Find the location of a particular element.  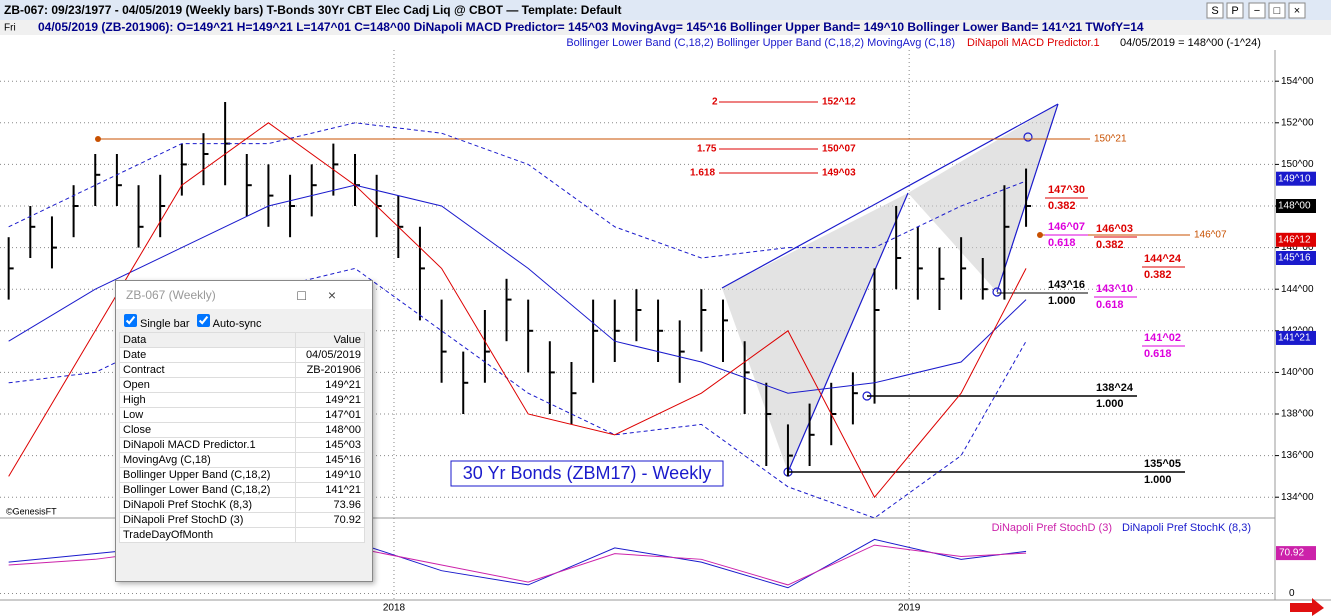

table-row: DiNapoli Pref StochK (8,3) 73.96 is located at coordinates (242, 505).